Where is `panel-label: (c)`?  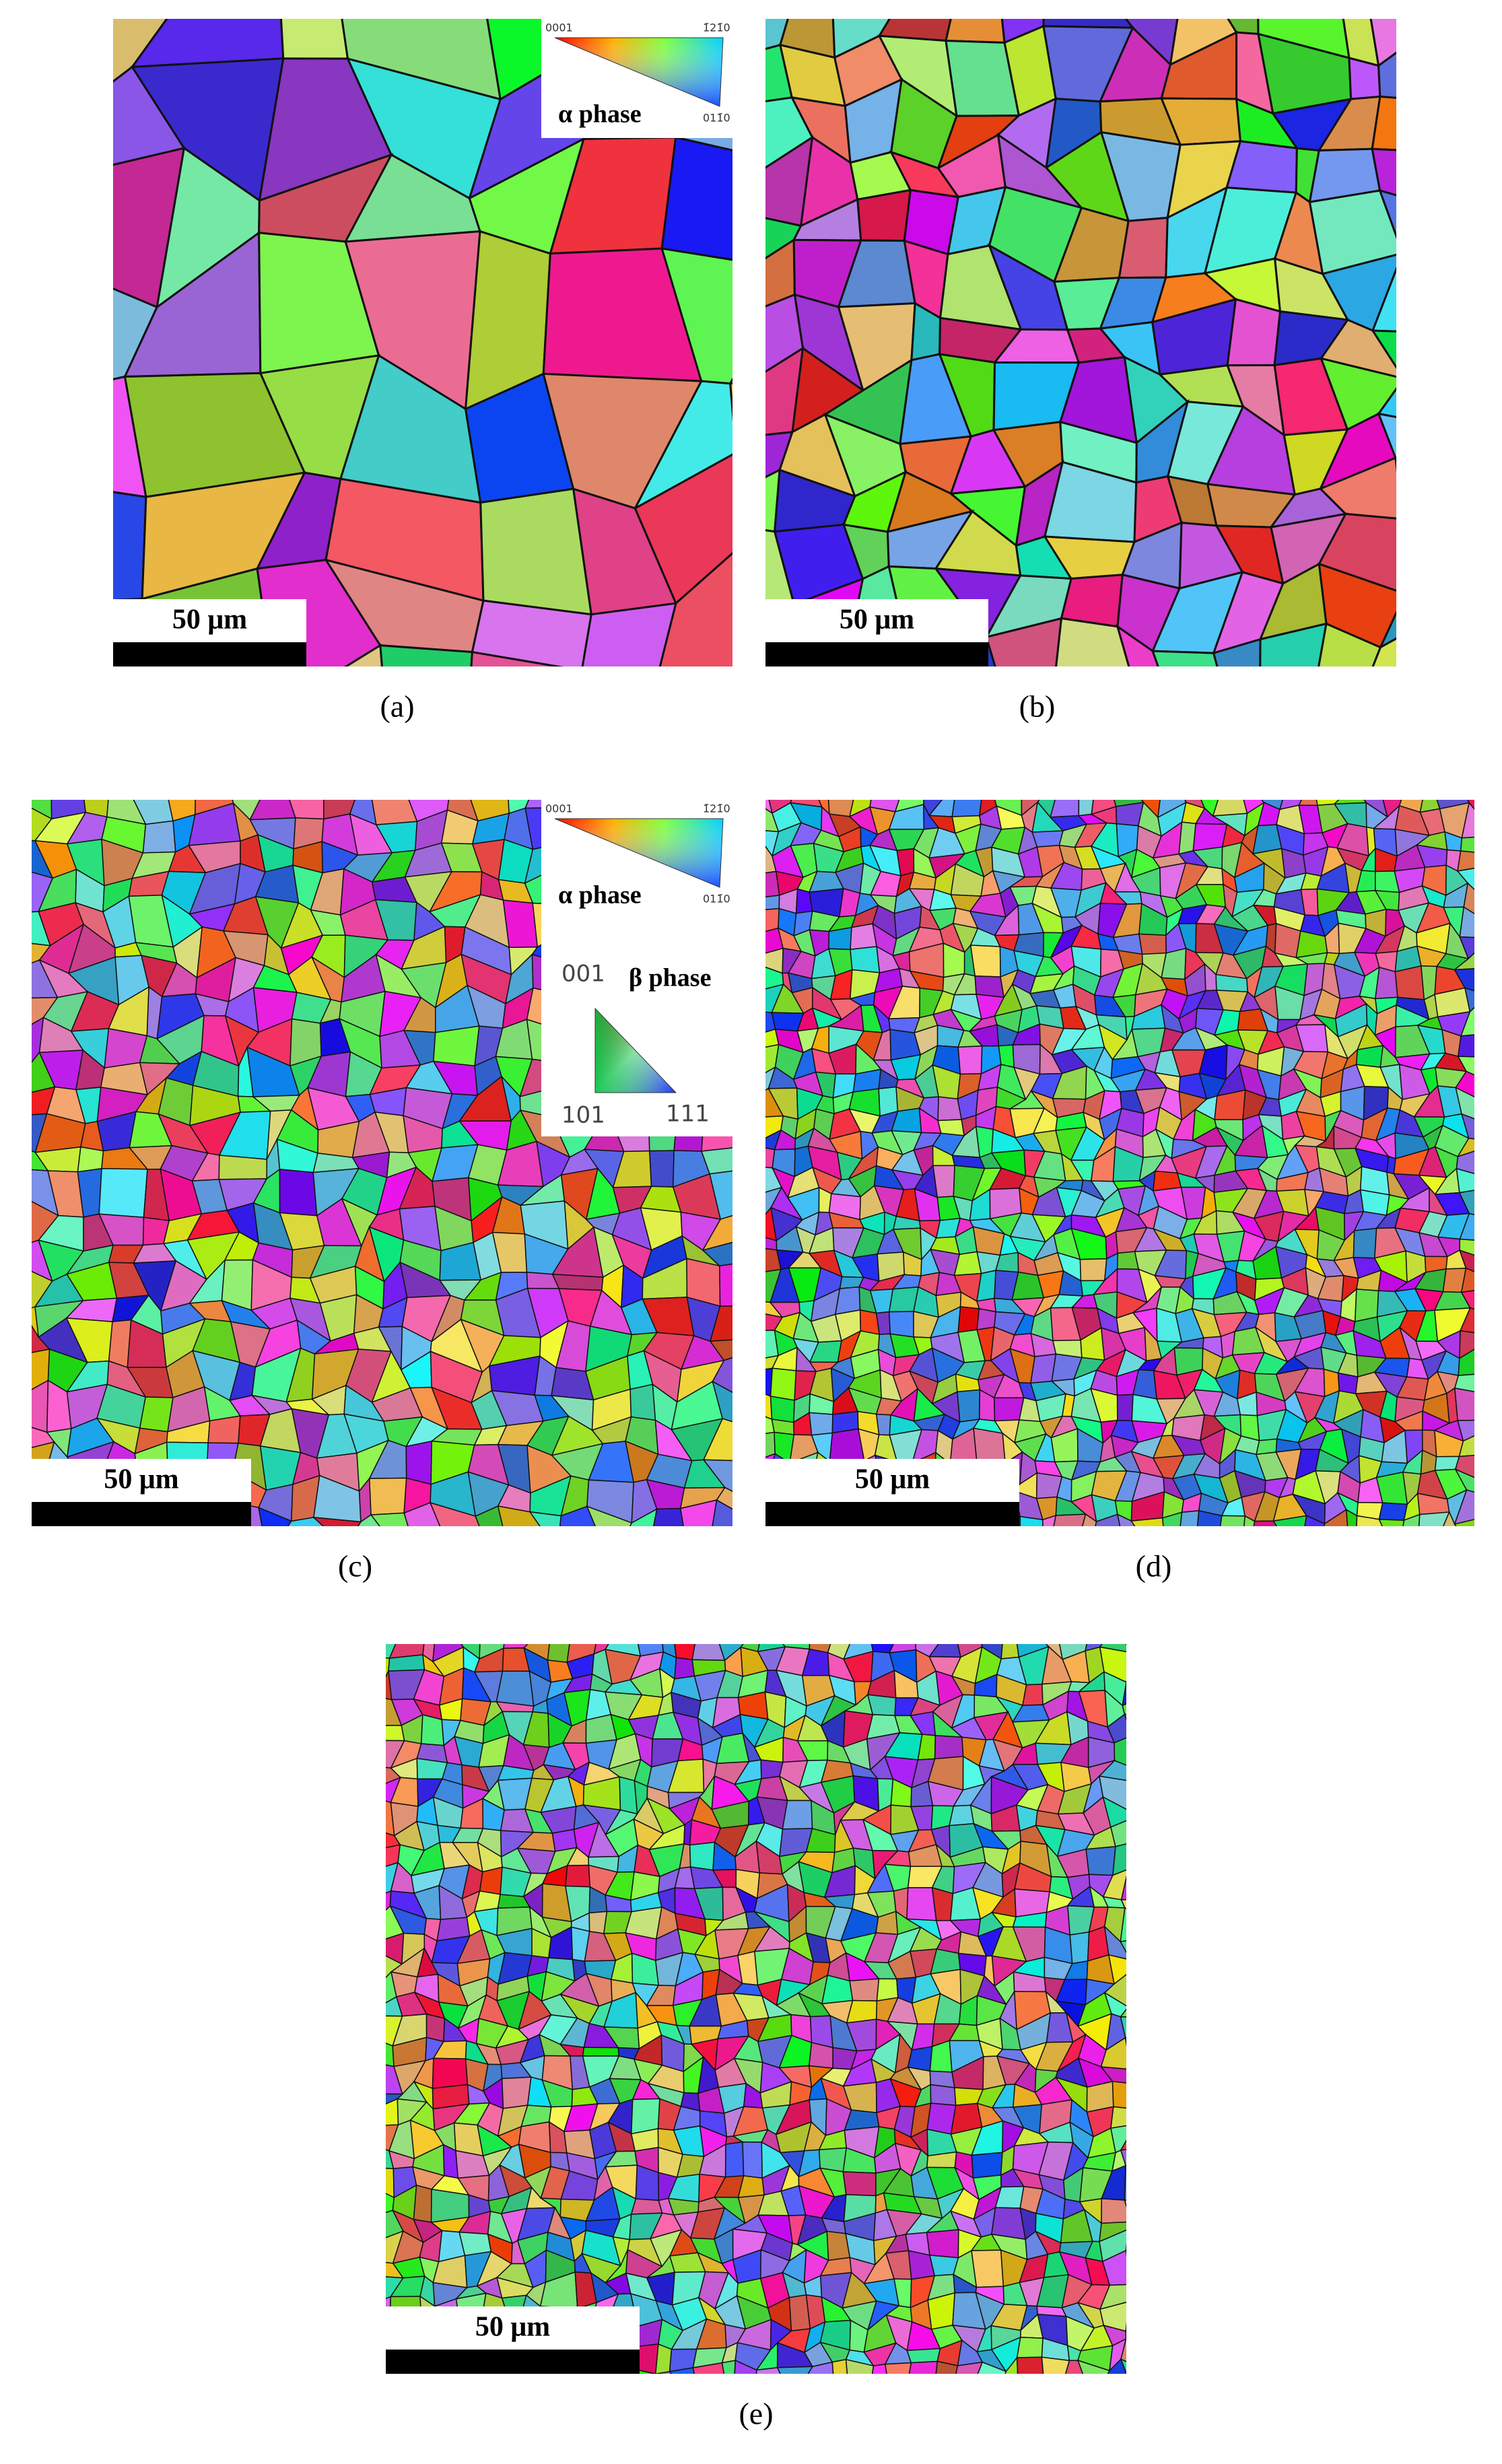
panel-label: (c) is located at coordinates (355, 1566).